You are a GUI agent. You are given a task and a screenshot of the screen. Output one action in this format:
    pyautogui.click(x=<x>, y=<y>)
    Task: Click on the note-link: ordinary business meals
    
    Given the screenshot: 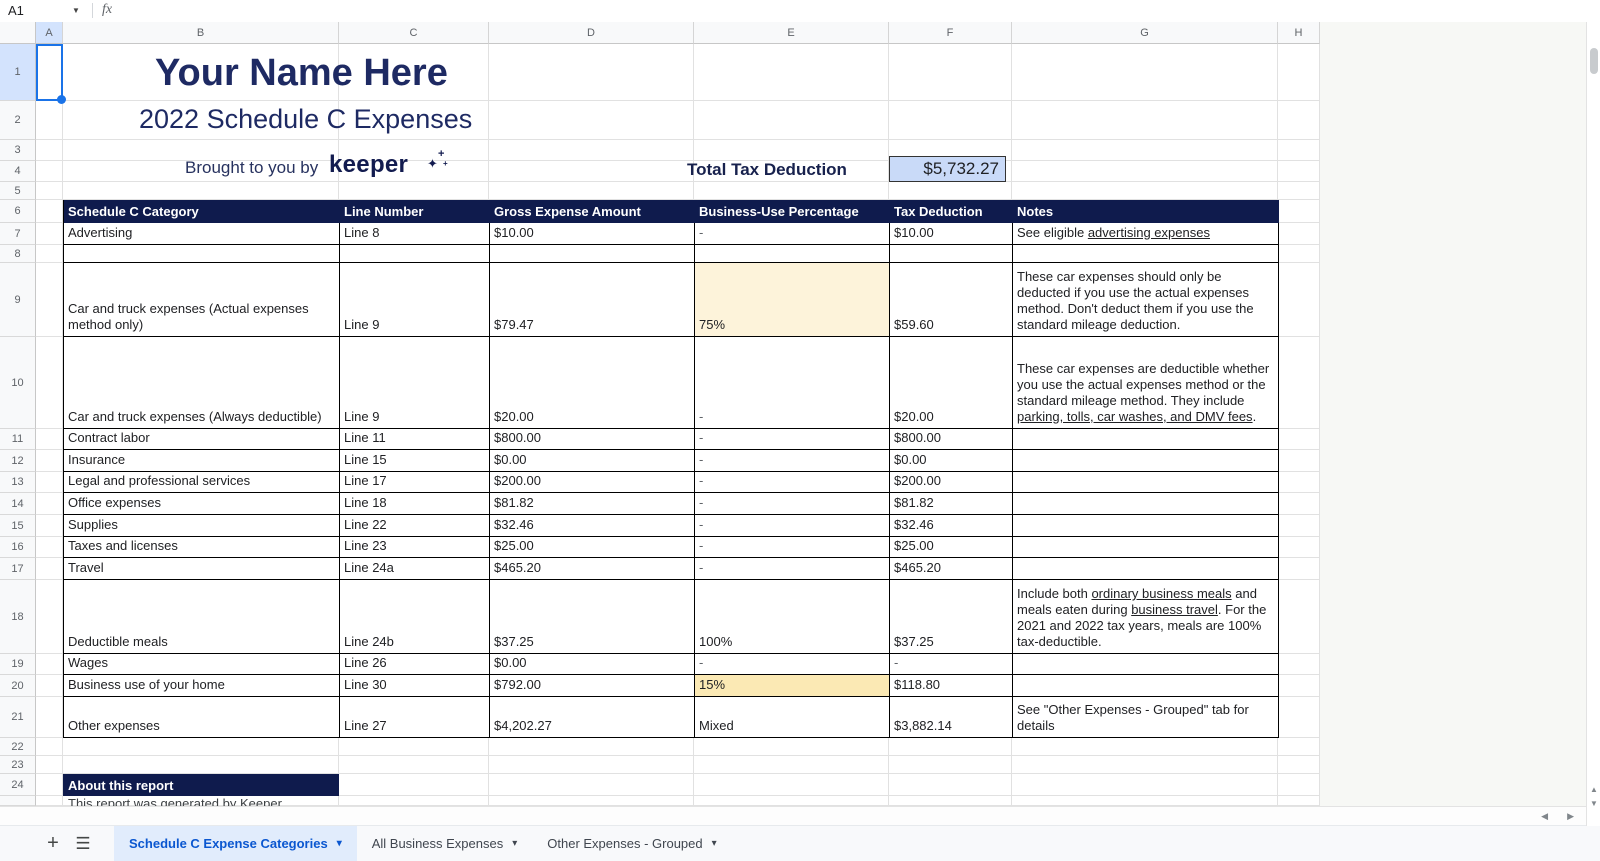 What is the action you would take?
    pyautogui.click(x=1161, y=593)
    